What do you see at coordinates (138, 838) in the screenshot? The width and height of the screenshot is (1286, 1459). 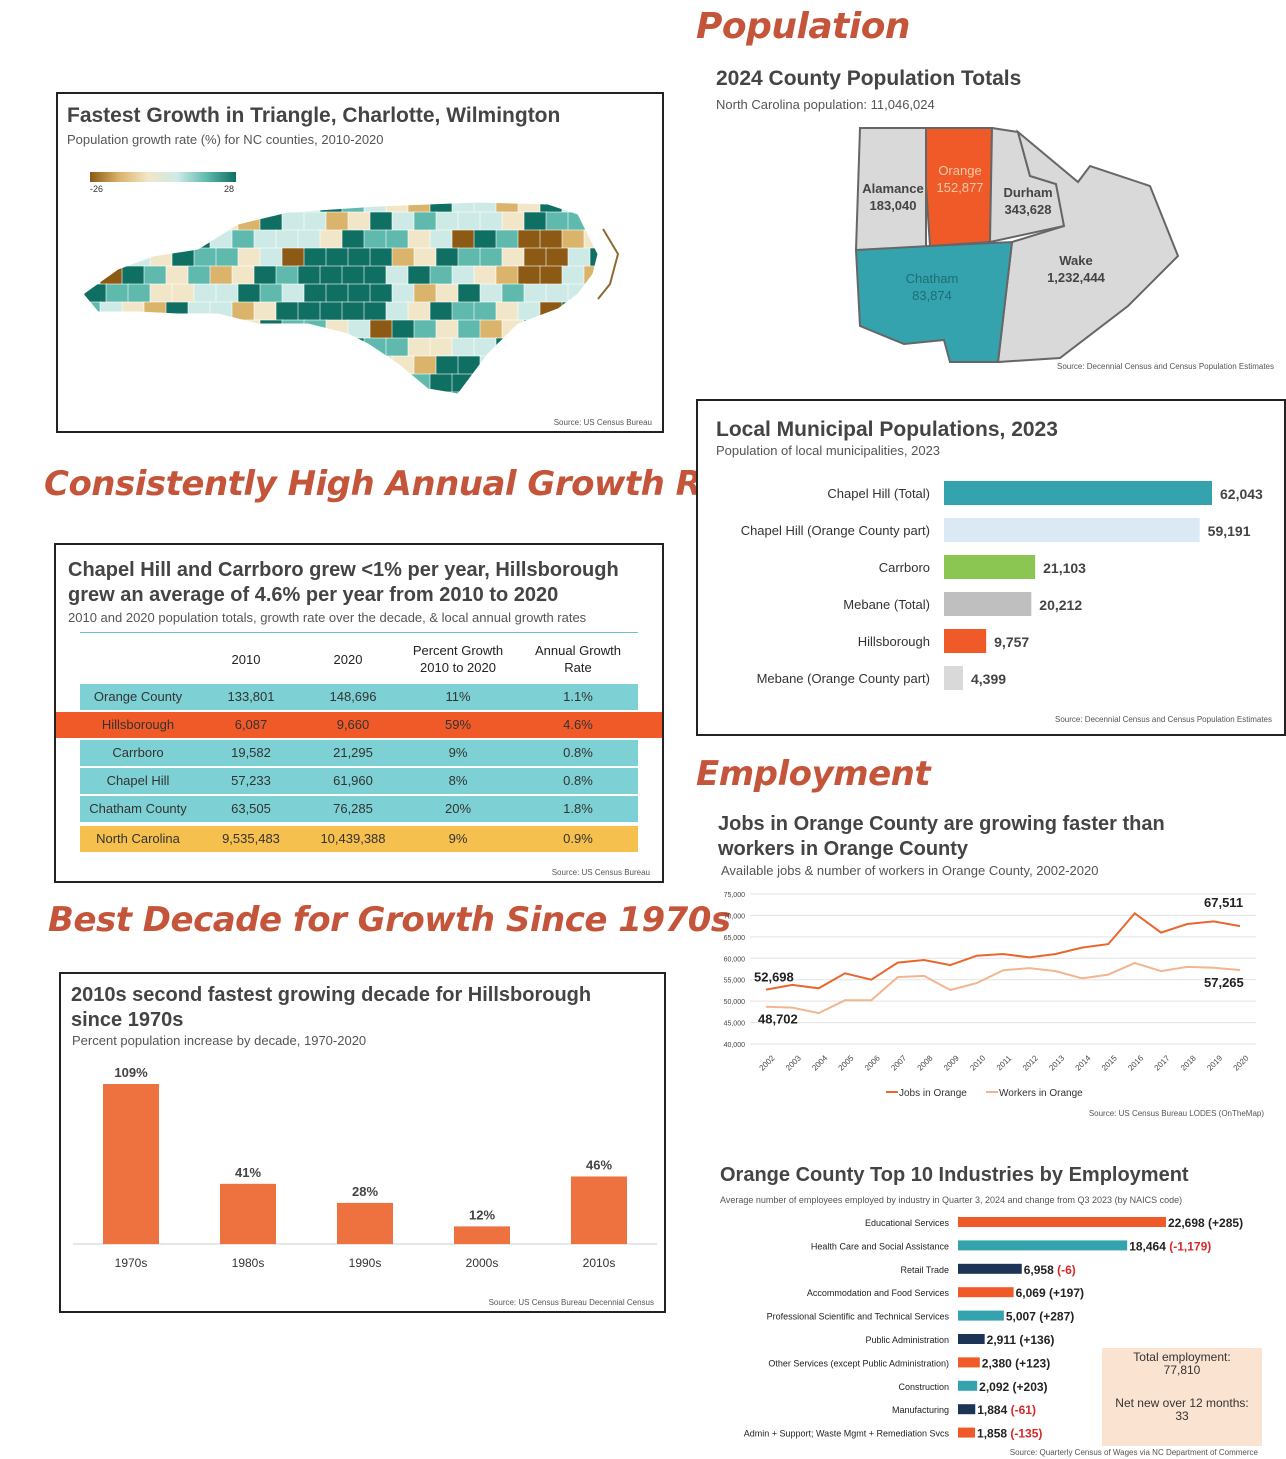 I see `row-label: North Carolina` at bounding box center [138, 838].